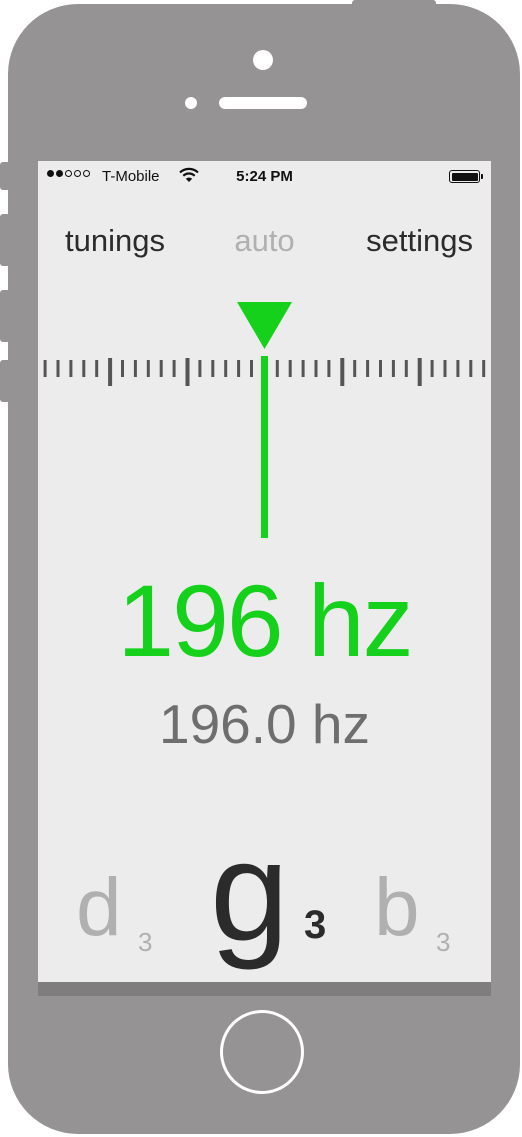 The height and width of the screenshot is (1137, 522). Describe the element at coordinates (131, 176) in the screenshot. I see `carrier-name: T-Mobile` at that location.